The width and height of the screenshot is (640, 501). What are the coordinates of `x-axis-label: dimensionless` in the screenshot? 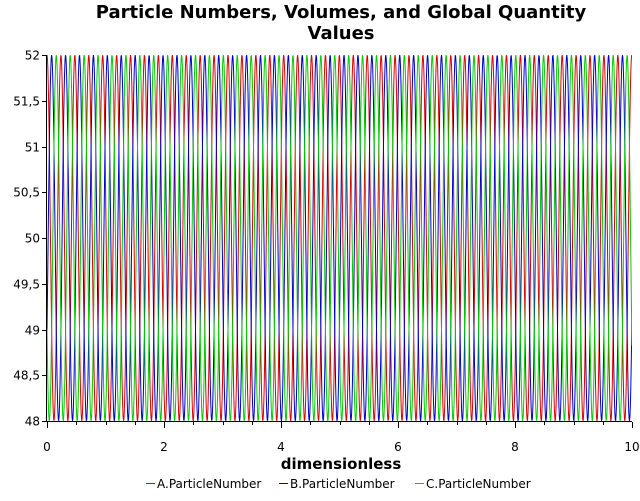 It's located at (341, 464).